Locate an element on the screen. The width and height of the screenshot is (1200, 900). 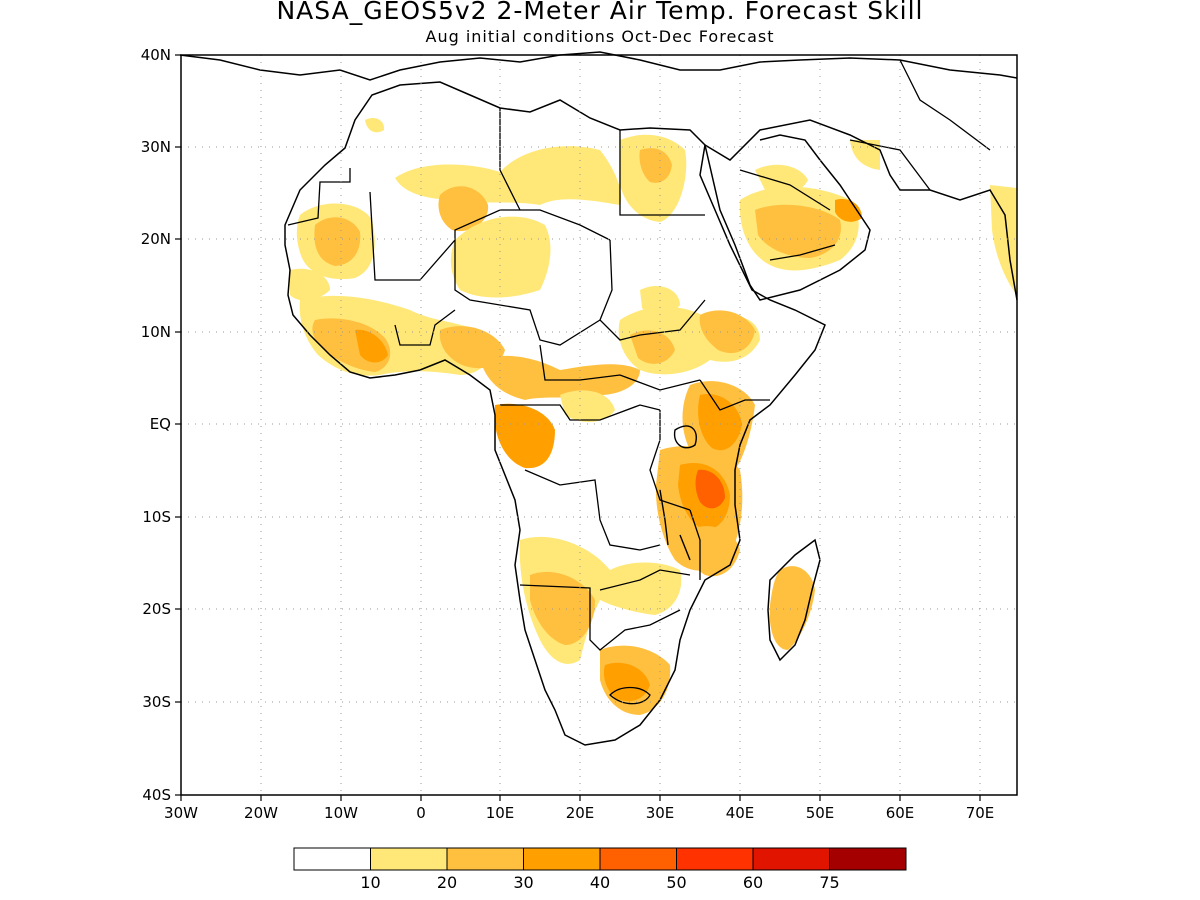
legend-label: 75 is located at coordinates (829, 882).